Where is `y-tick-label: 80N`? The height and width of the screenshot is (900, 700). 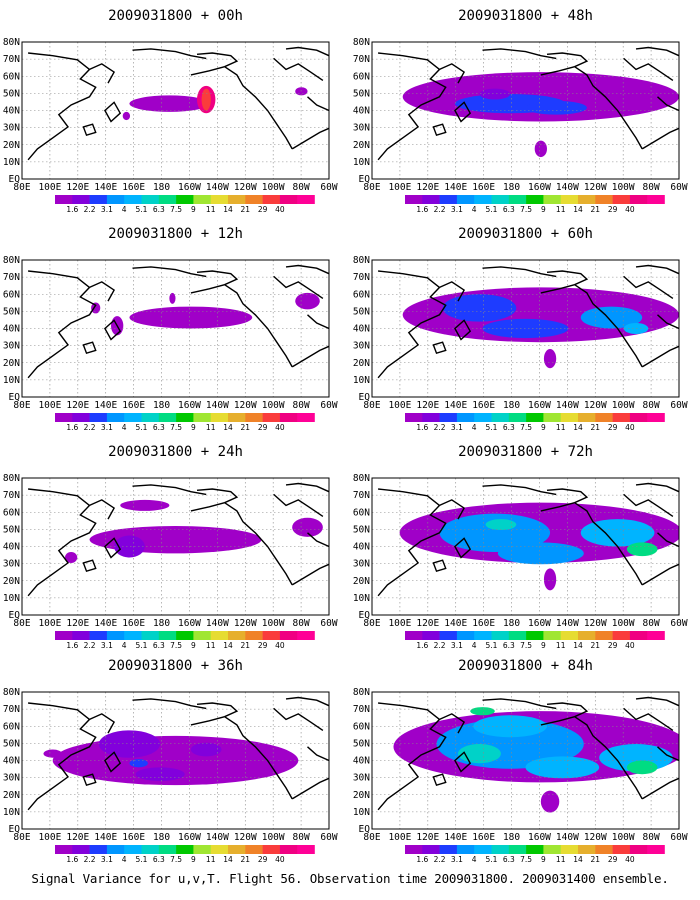 y-tick-label: 80N is located at coordinates (11, 478).